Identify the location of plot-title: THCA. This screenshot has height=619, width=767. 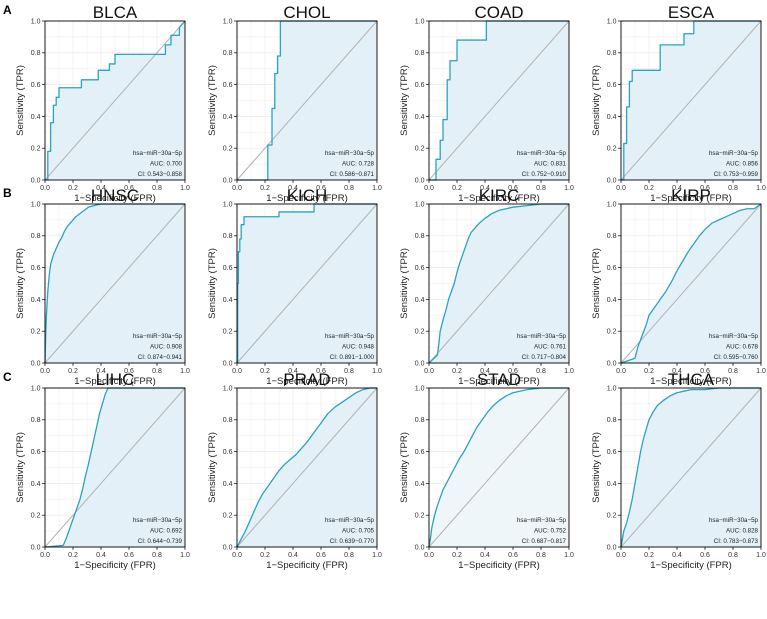
(691, 379).